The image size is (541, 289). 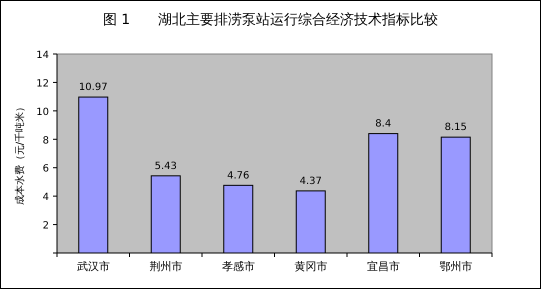 What do you see at coordinates (270, 20) in the screenshot?
I see `chart-title: 图 1 湖北主要排涝泵站运行综合经济技术指标比较` at bounding box center [270, 20].